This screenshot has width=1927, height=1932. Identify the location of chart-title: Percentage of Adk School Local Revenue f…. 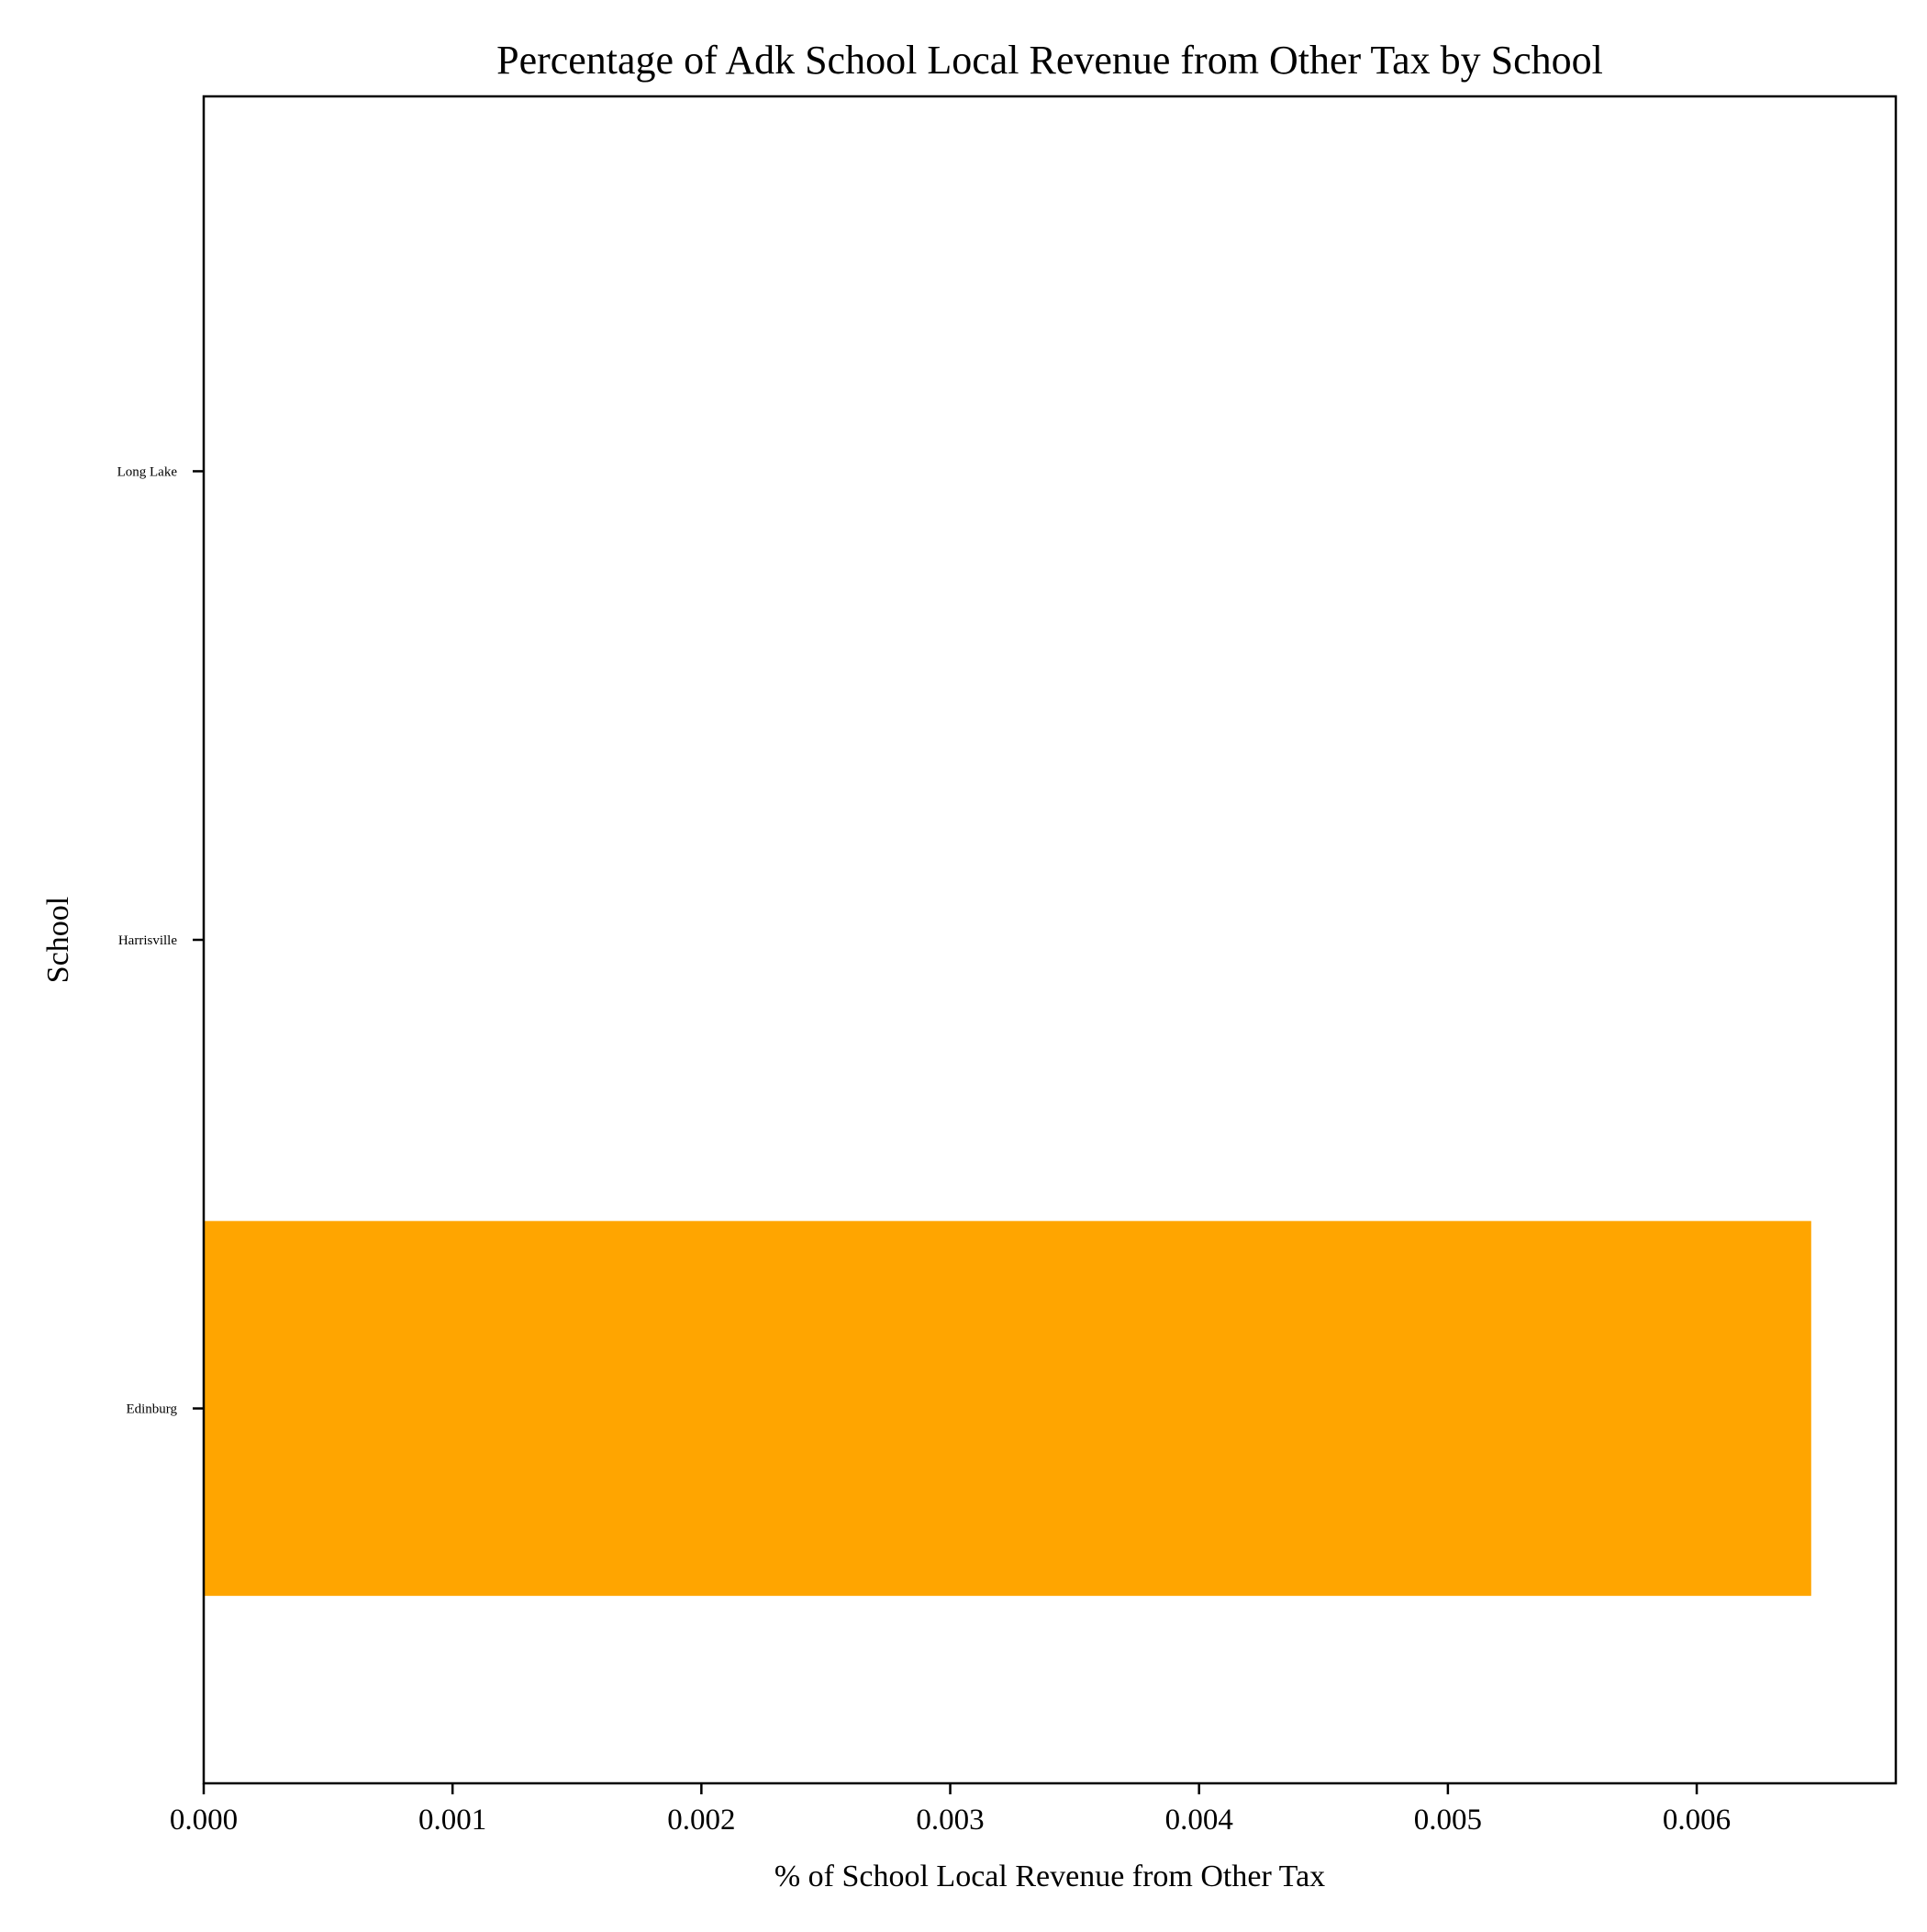
(1049, 60).